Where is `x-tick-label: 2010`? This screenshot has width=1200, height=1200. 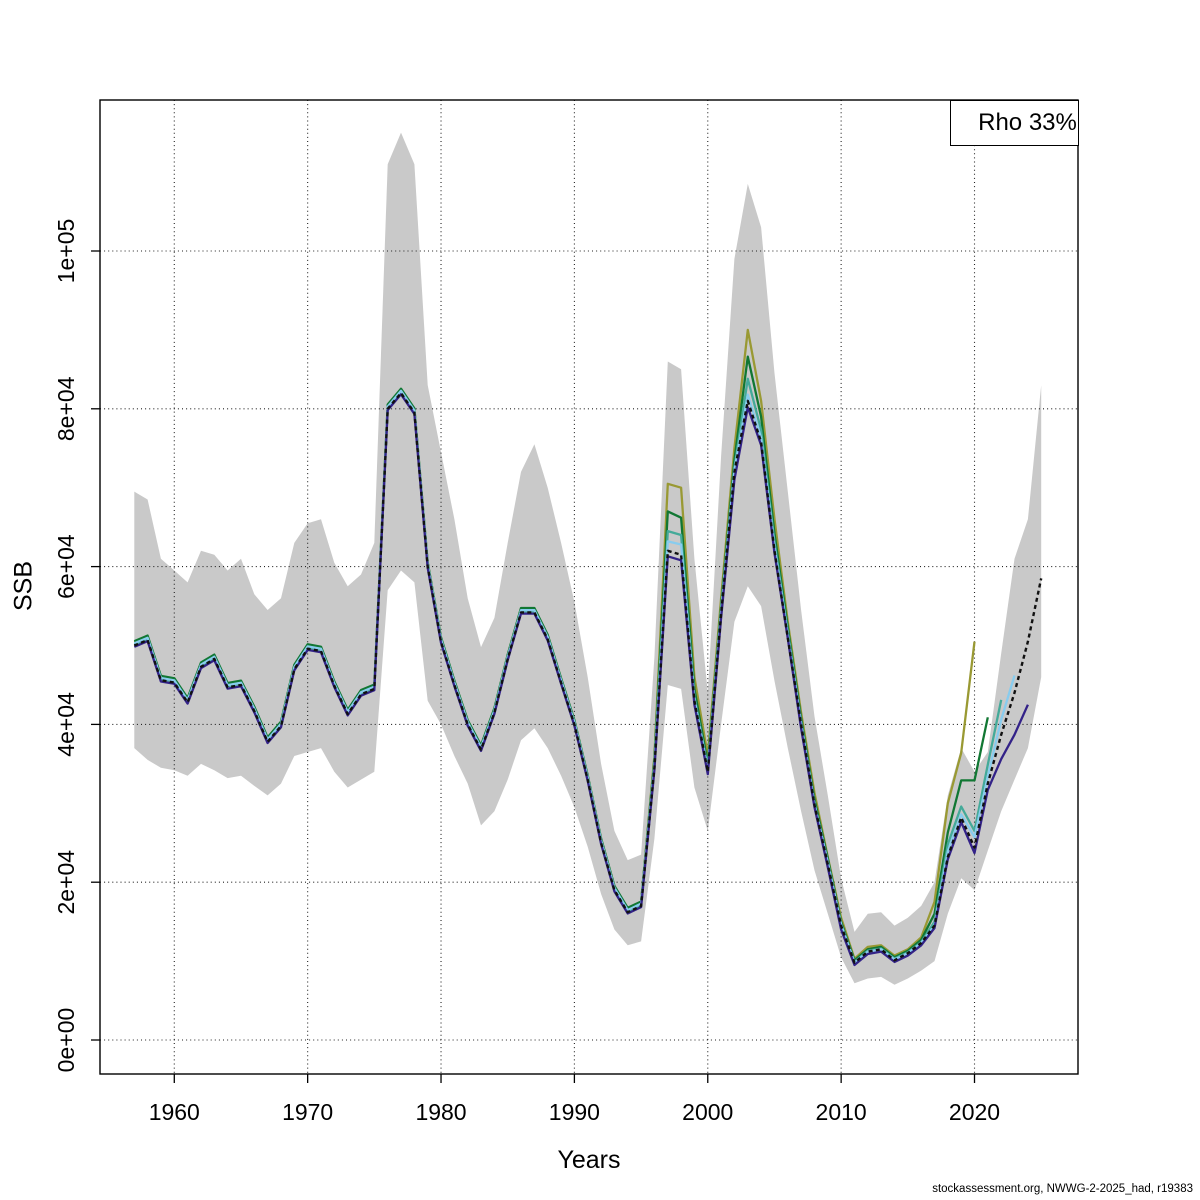 x-tick-label: 2010 is located at coordinates (841, 1112).